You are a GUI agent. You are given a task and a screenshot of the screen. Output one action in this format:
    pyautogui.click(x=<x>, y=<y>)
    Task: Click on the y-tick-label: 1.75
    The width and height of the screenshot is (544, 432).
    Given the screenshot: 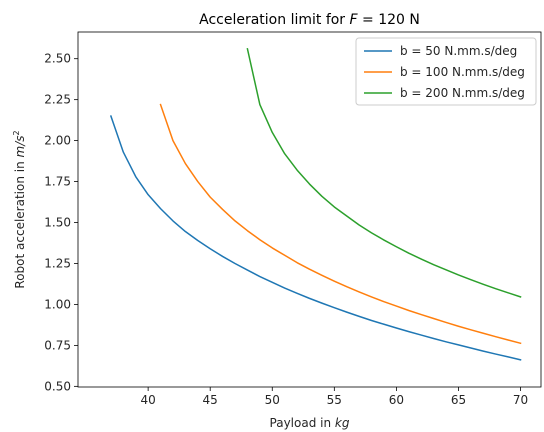 What is the action you would take?
    pyautogui.click(x=57, y=182)
    